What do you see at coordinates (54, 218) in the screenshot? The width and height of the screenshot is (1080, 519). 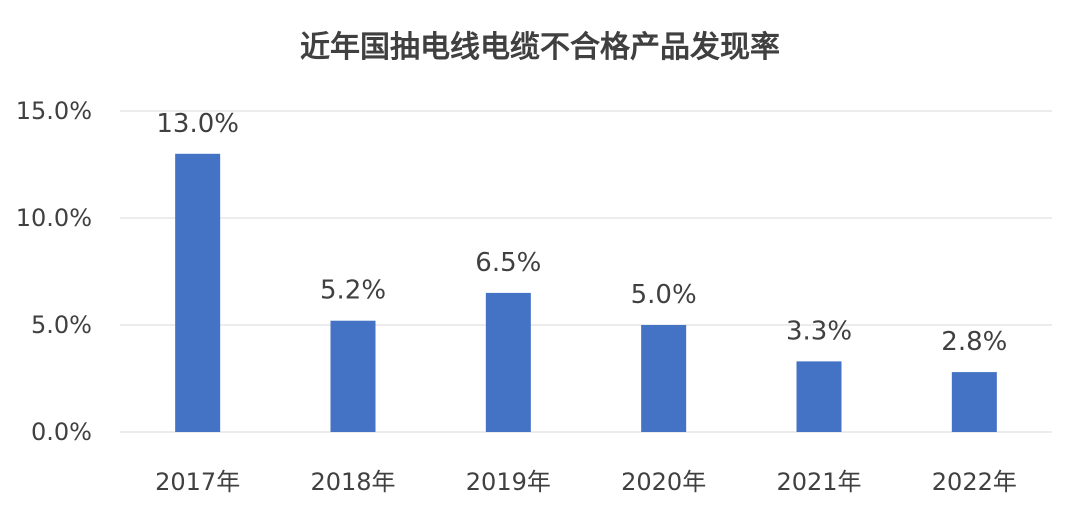 I see `y-tick-label: 10.0%` at bounding box center [54, 218].